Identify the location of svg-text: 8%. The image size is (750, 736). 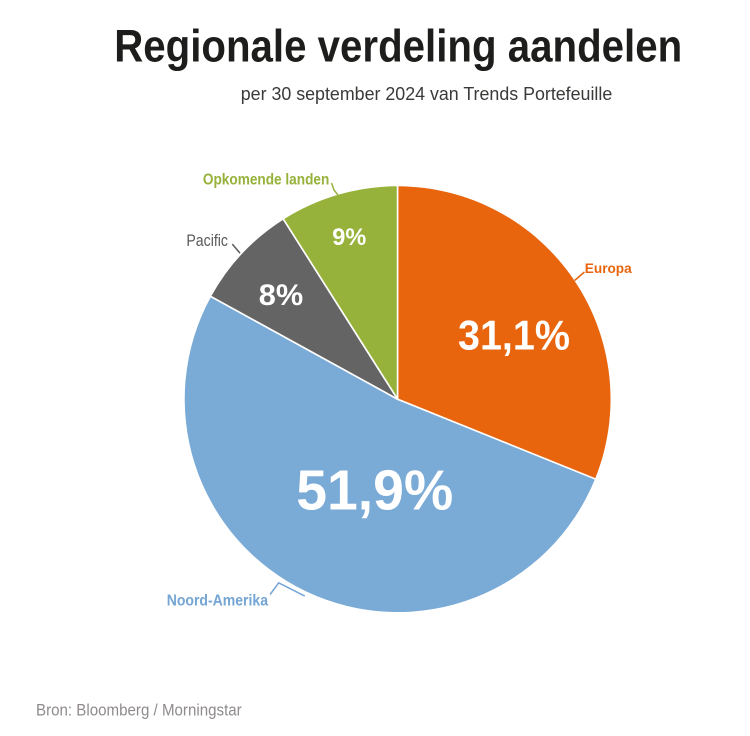
(281, 295).